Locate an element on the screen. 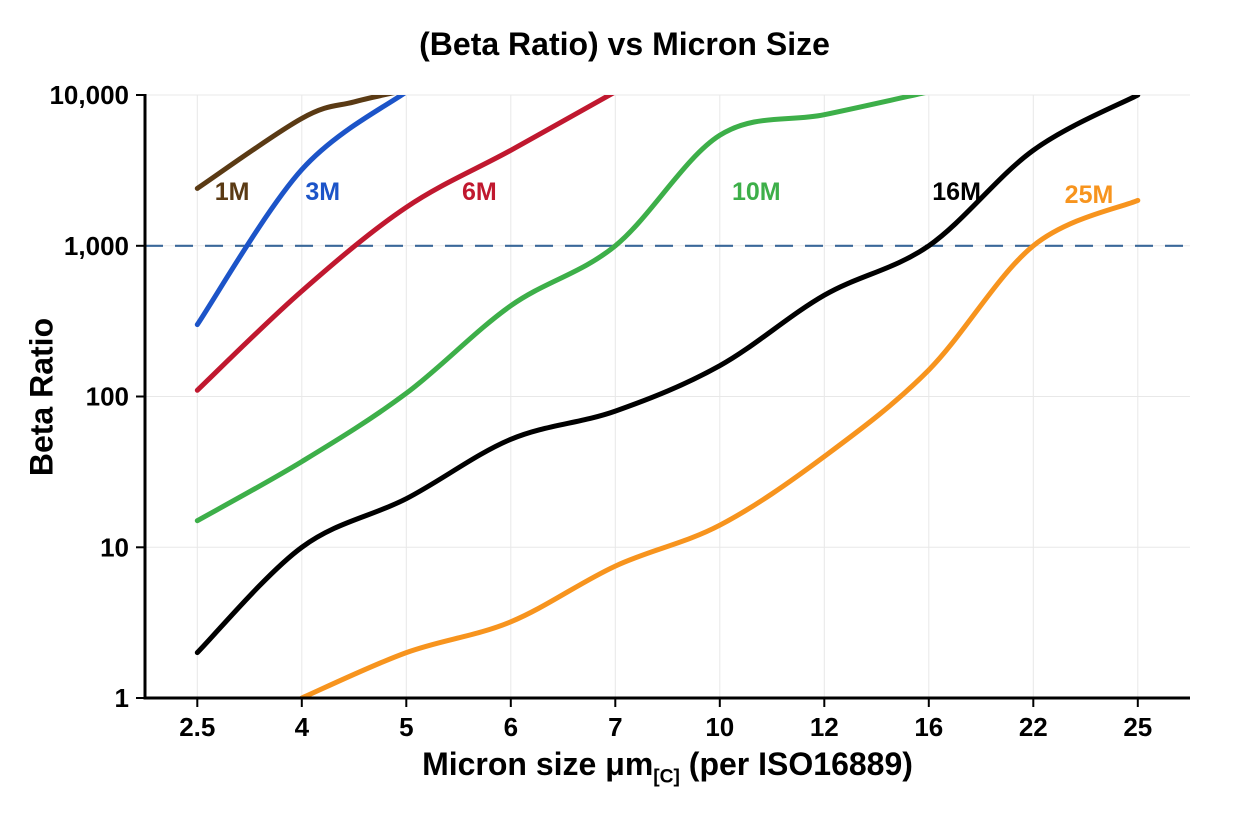 The image size is (1249, 819). x-axis-label-main: Micron size μm is located at coordinates (538, 764).